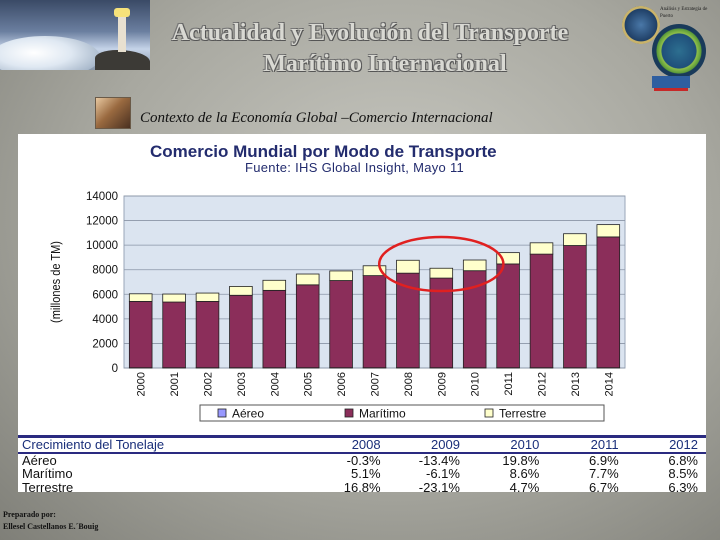 The width and height of the screenshot is (720, 540). Describe the element at coordinates (309, 384) in the screenshot. I see `x-tick-label: 2005` at that location.